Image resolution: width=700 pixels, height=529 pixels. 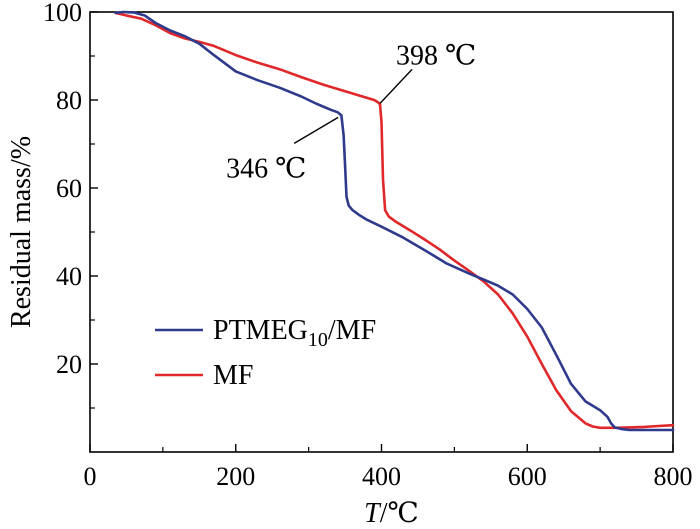 What do you see at coordinates (527, 476) in the screenshot?
I see `x-tick-label: 600` at bounding box center [527, 476].